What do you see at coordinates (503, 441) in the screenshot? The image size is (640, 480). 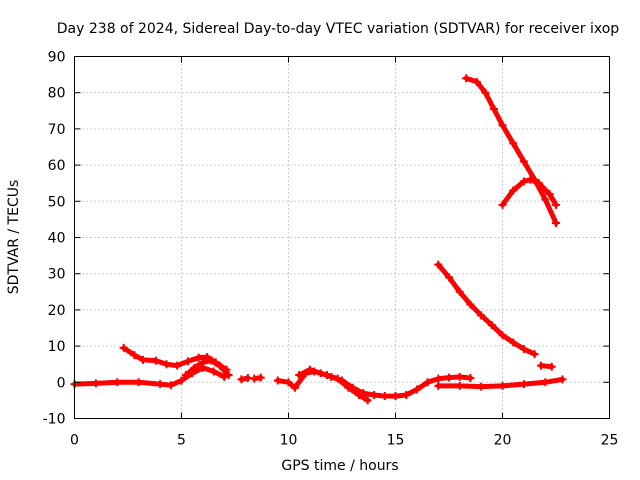 I see `x-tick-label: 20` at bounding box center [503, 441].